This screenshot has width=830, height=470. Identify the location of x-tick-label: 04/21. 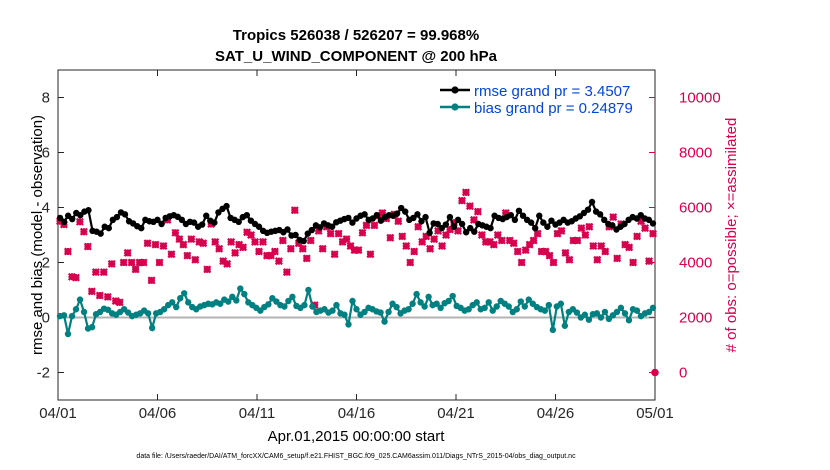
(456, 413).